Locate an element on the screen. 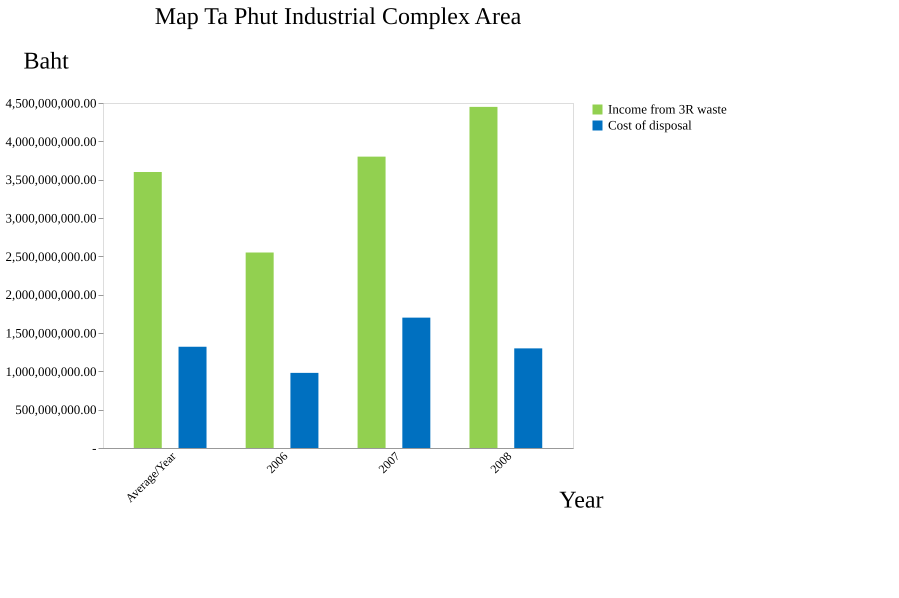 This screenshot has height=598, width=899. y-tick-label: 3,500,000,000.00 is located at coordinates (51, 180).